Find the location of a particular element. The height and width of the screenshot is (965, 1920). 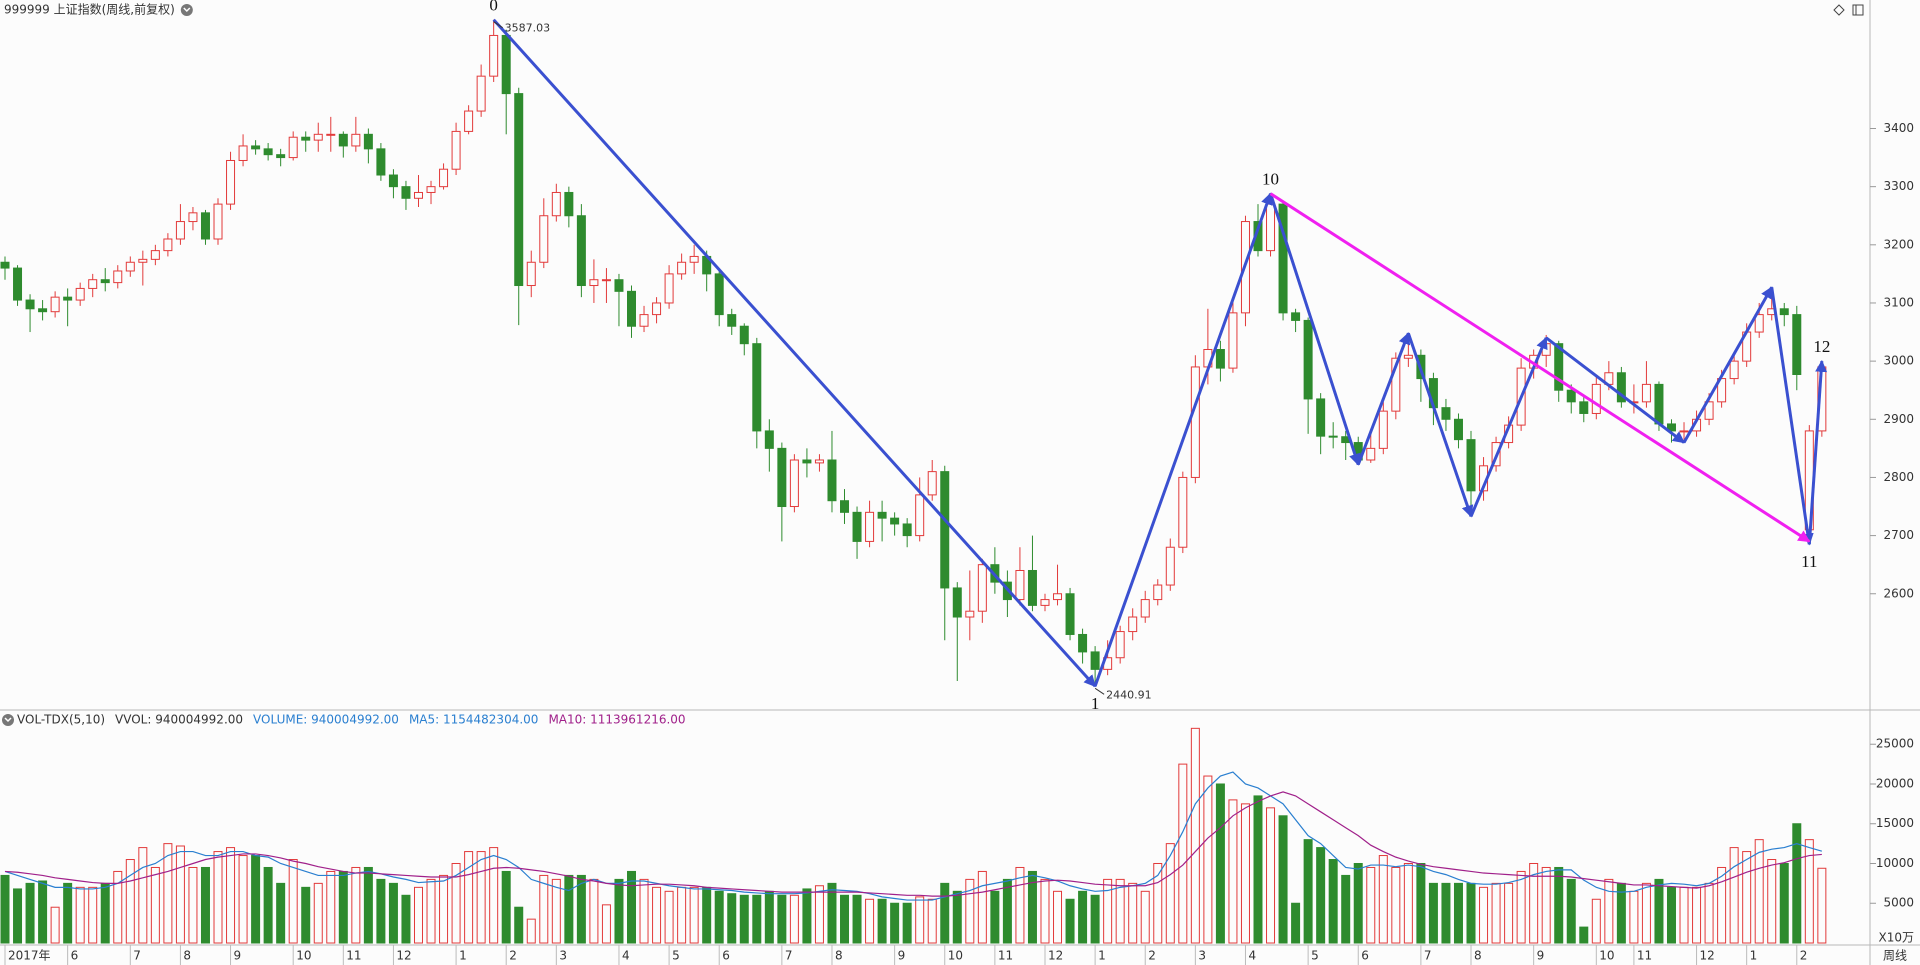

volume-dropdown is located at coordinates (8, 720).